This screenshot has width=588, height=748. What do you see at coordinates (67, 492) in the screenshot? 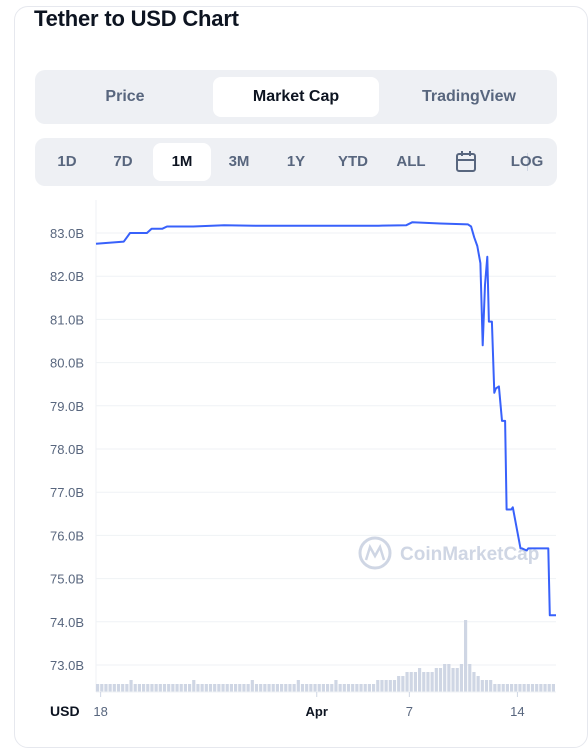
I see `y-tick-label: 77.0B` at bounding box center [67, 492].